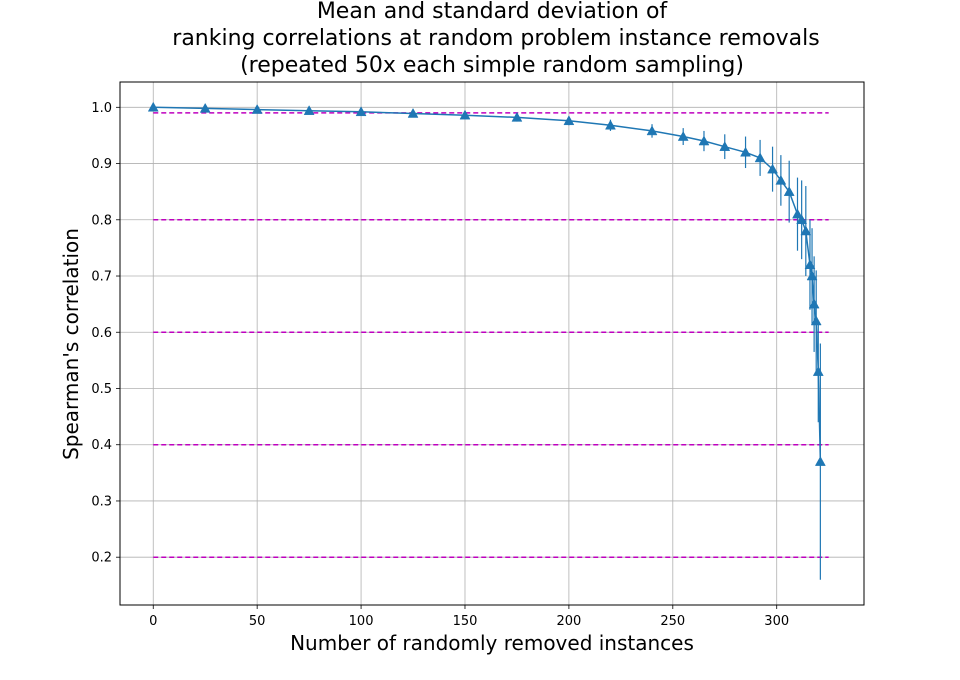 Image resolution: width=960 pixels, height=680 pixels. I want to click on y-tick-label: 0.4, so click(101, 445).